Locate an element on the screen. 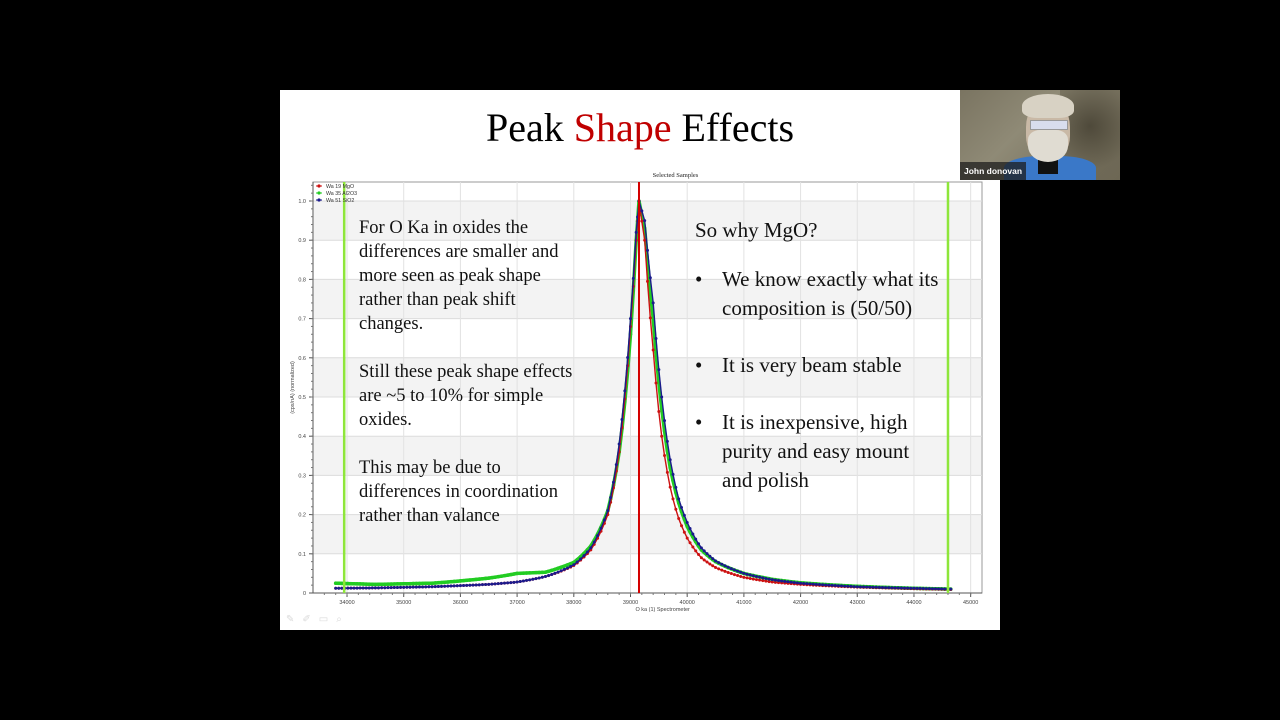 This screenshot has width=1280, height=720. y-axis-label: (cps/nA) (normalized) is located at coordinates (293, 387).